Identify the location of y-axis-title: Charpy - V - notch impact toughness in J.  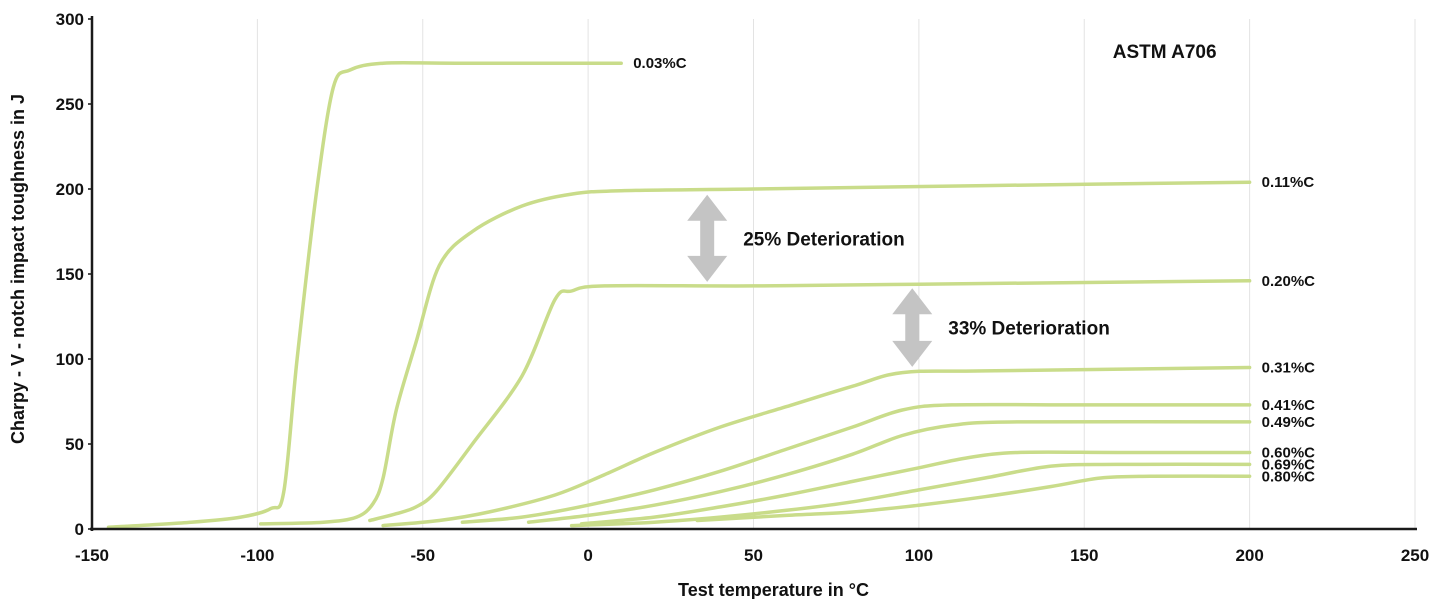
(18, 269).